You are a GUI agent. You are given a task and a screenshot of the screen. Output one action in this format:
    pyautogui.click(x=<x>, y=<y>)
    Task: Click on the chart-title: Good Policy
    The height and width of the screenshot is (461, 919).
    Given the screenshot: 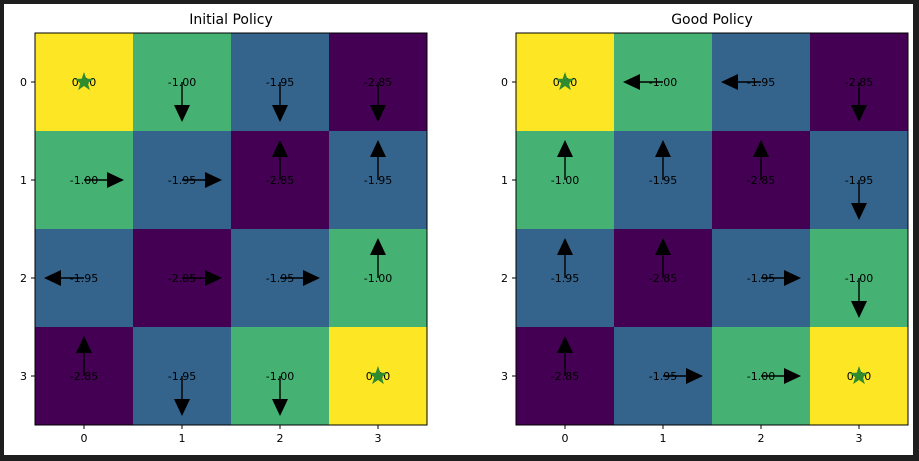 What is the action you would take?
    pyautogui.click(x=712, y=20)
    